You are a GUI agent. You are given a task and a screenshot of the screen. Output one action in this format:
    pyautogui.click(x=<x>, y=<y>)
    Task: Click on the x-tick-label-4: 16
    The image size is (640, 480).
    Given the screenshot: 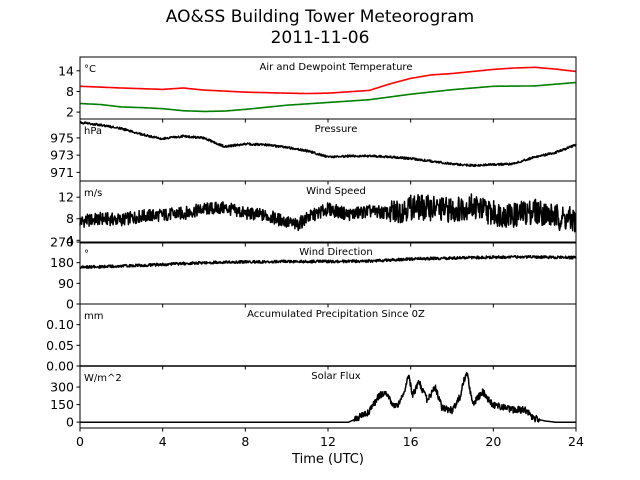 What is the action you would take?
    pyautogui.click(x=411, y=441)
    